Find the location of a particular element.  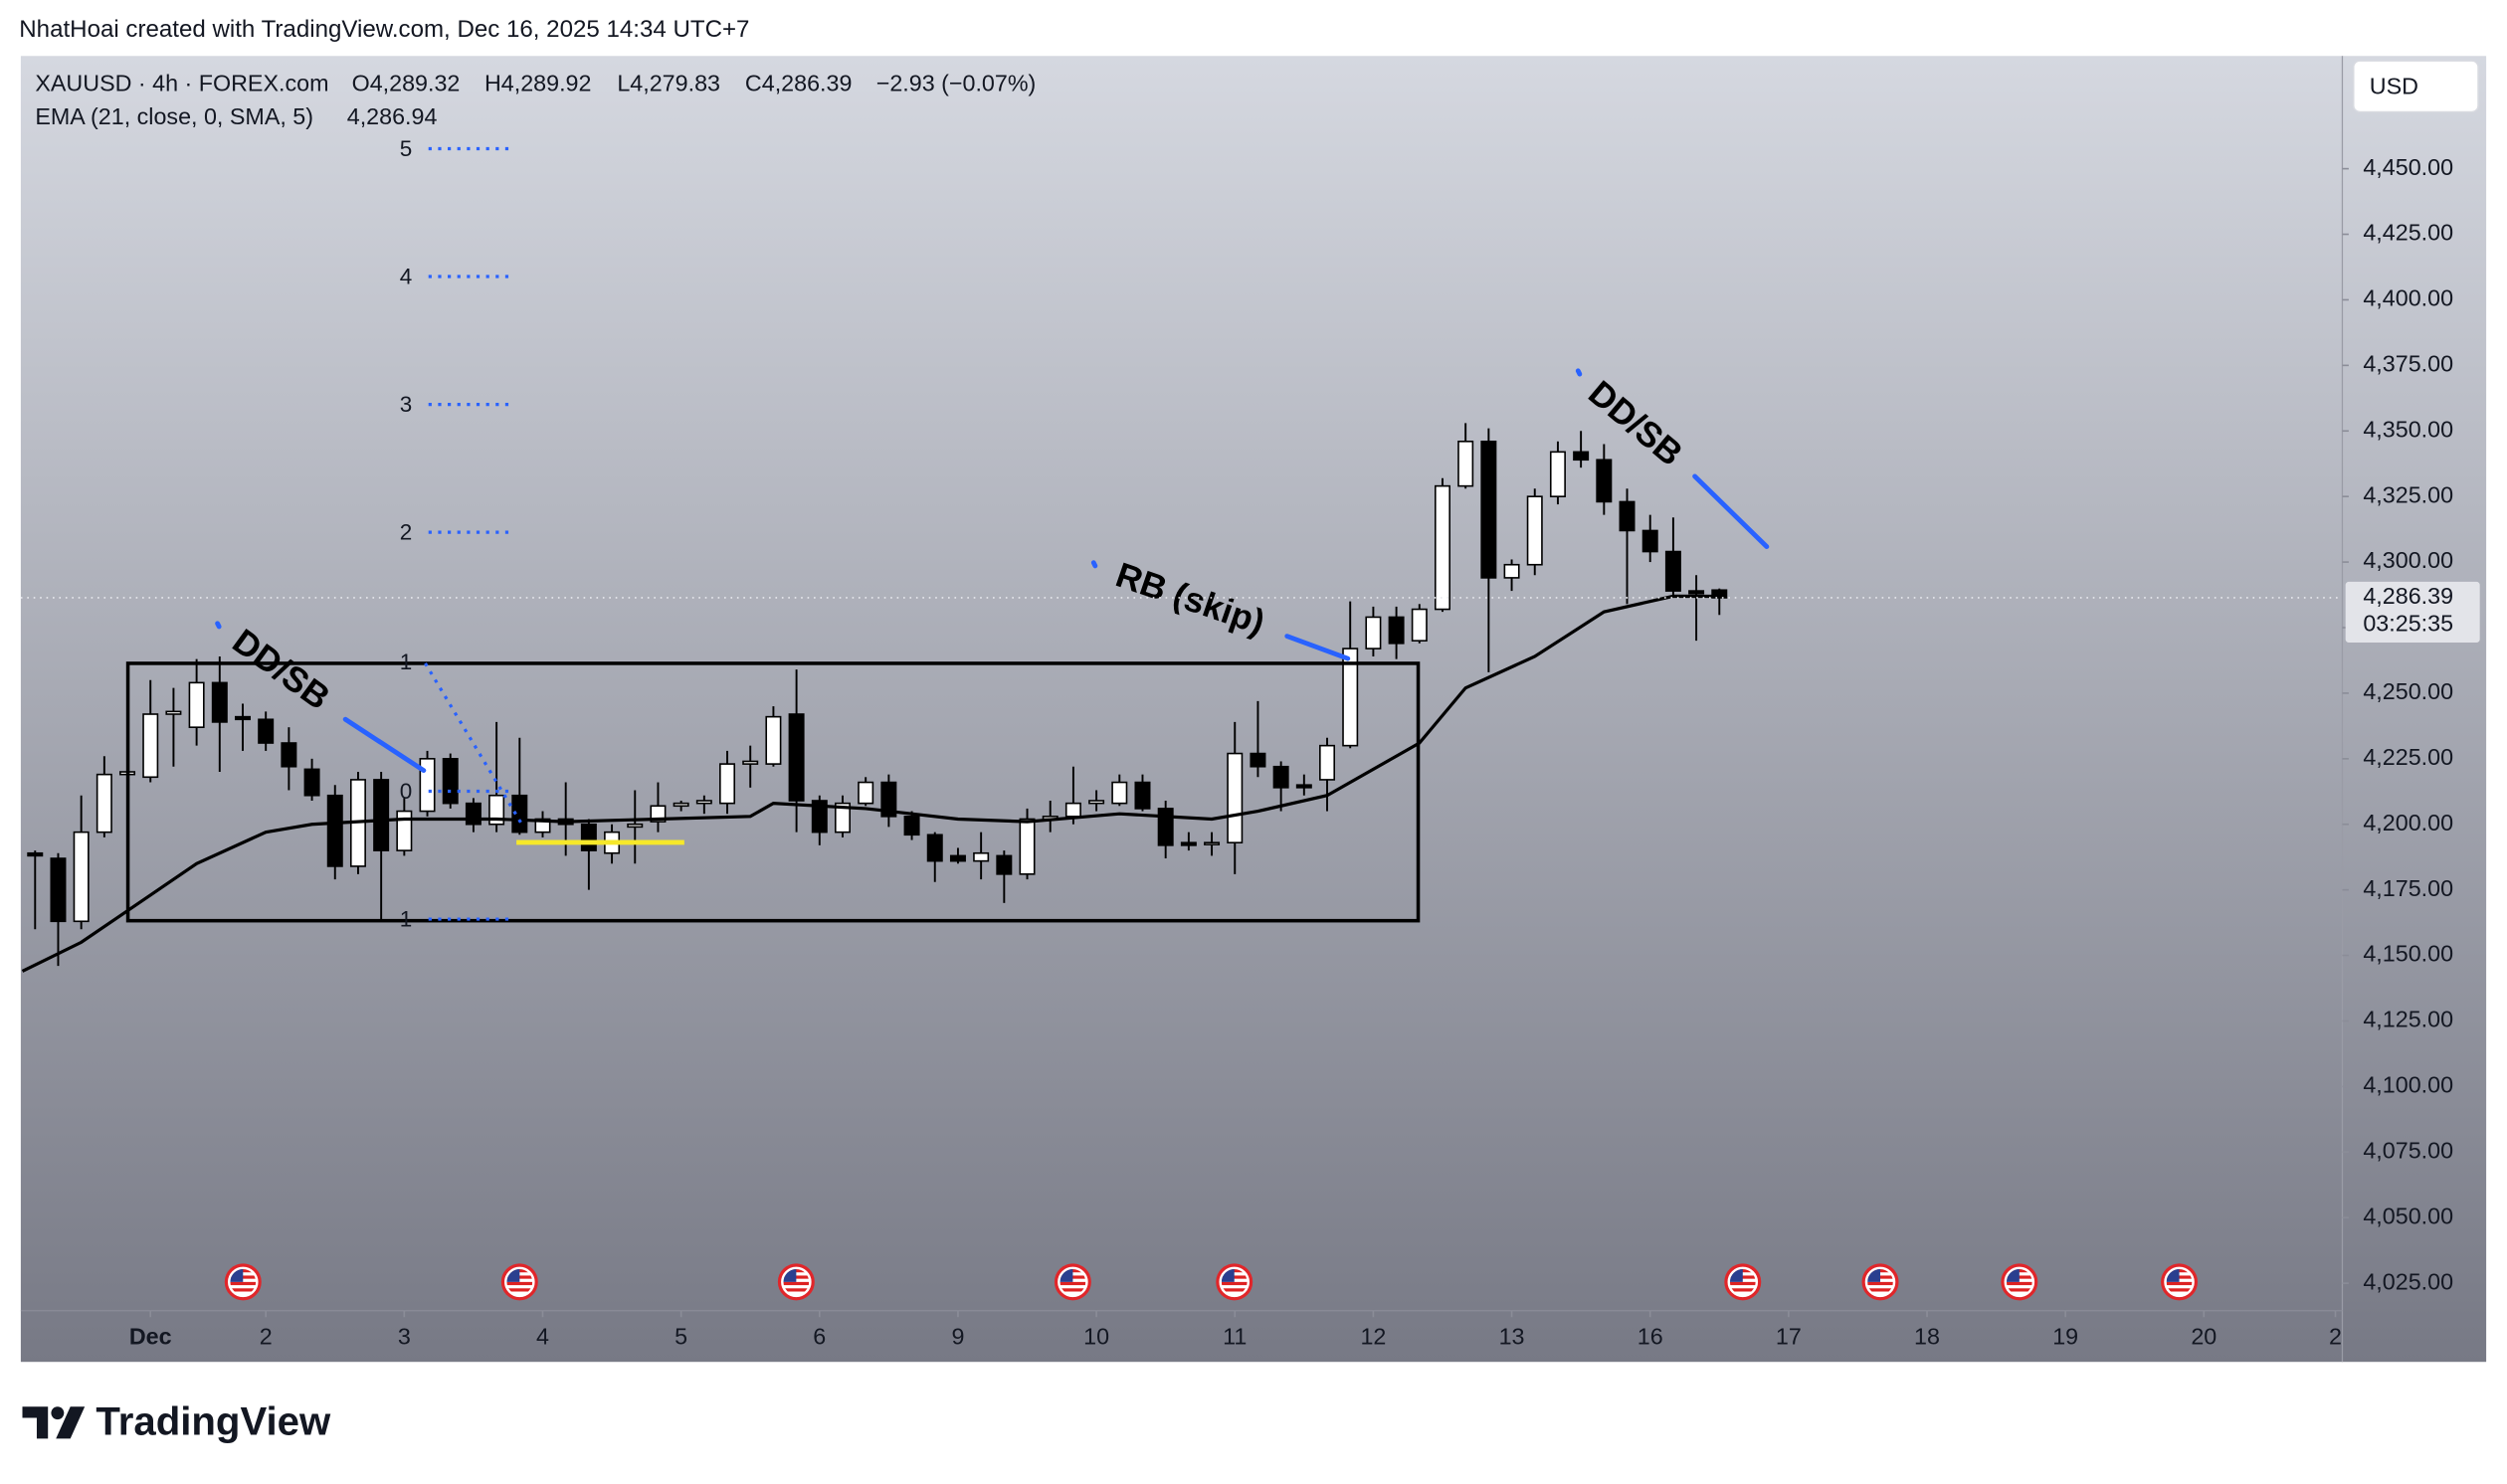

y-tick-label: 4,325.00 is located at coordinates (2408, 494).